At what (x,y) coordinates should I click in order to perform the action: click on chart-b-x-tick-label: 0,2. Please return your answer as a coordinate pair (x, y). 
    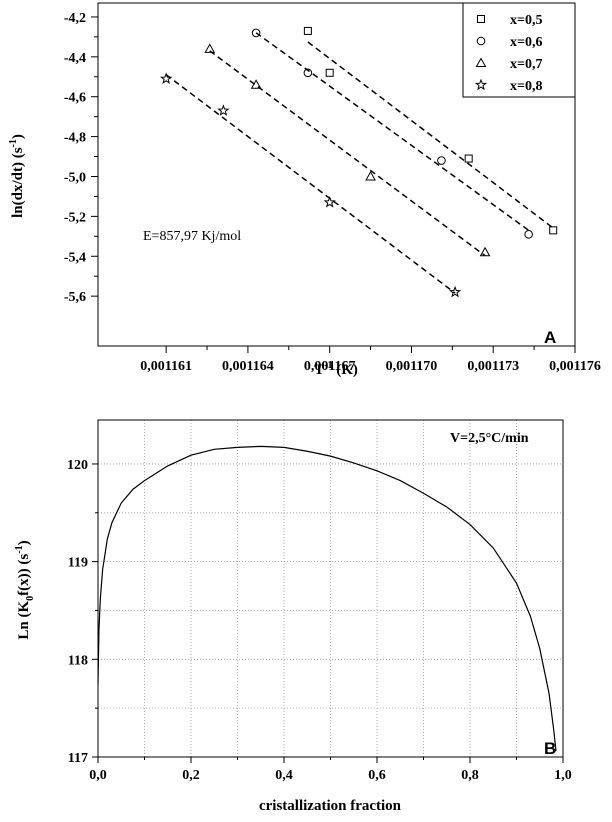
    Looking at the image, I should click on (191, 775).